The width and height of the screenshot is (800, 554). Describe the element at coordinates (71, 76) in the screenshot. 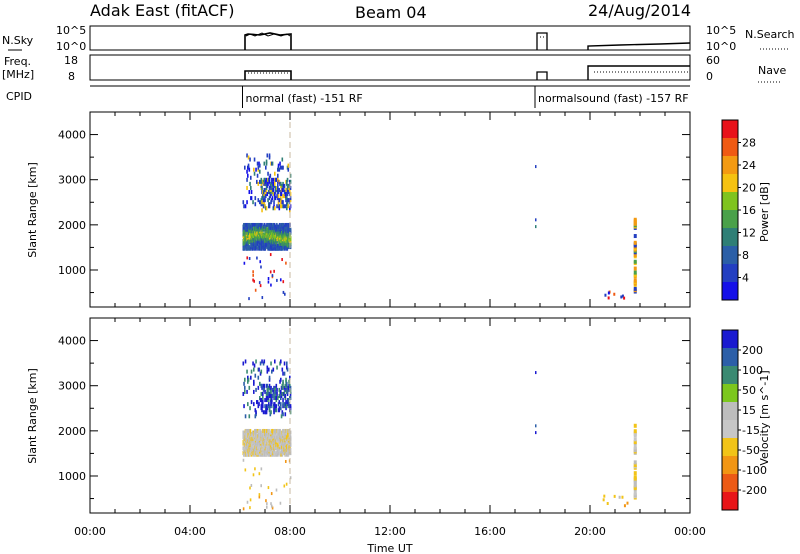

I see `freq-tick-bottom: 8` at that location.